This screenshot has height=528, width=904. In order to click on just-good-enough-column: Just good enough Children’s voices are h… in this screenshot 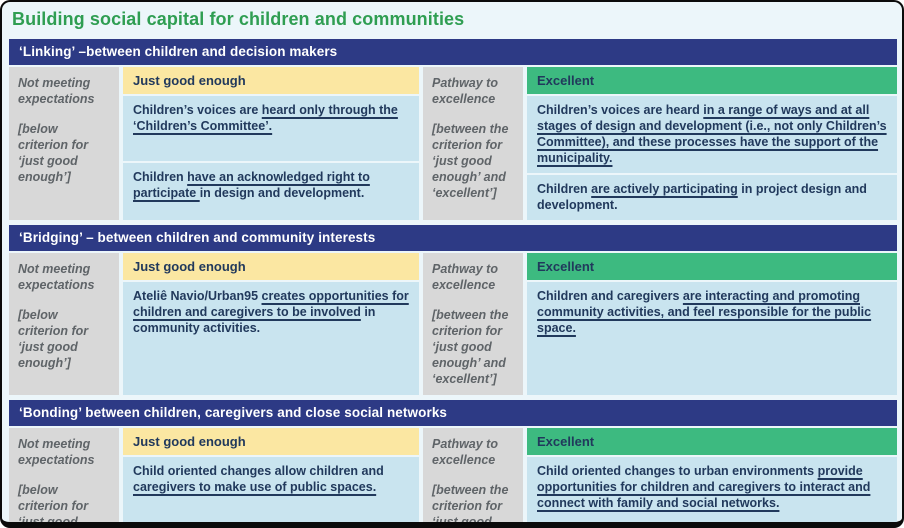, I will do `click(271, 143)`.